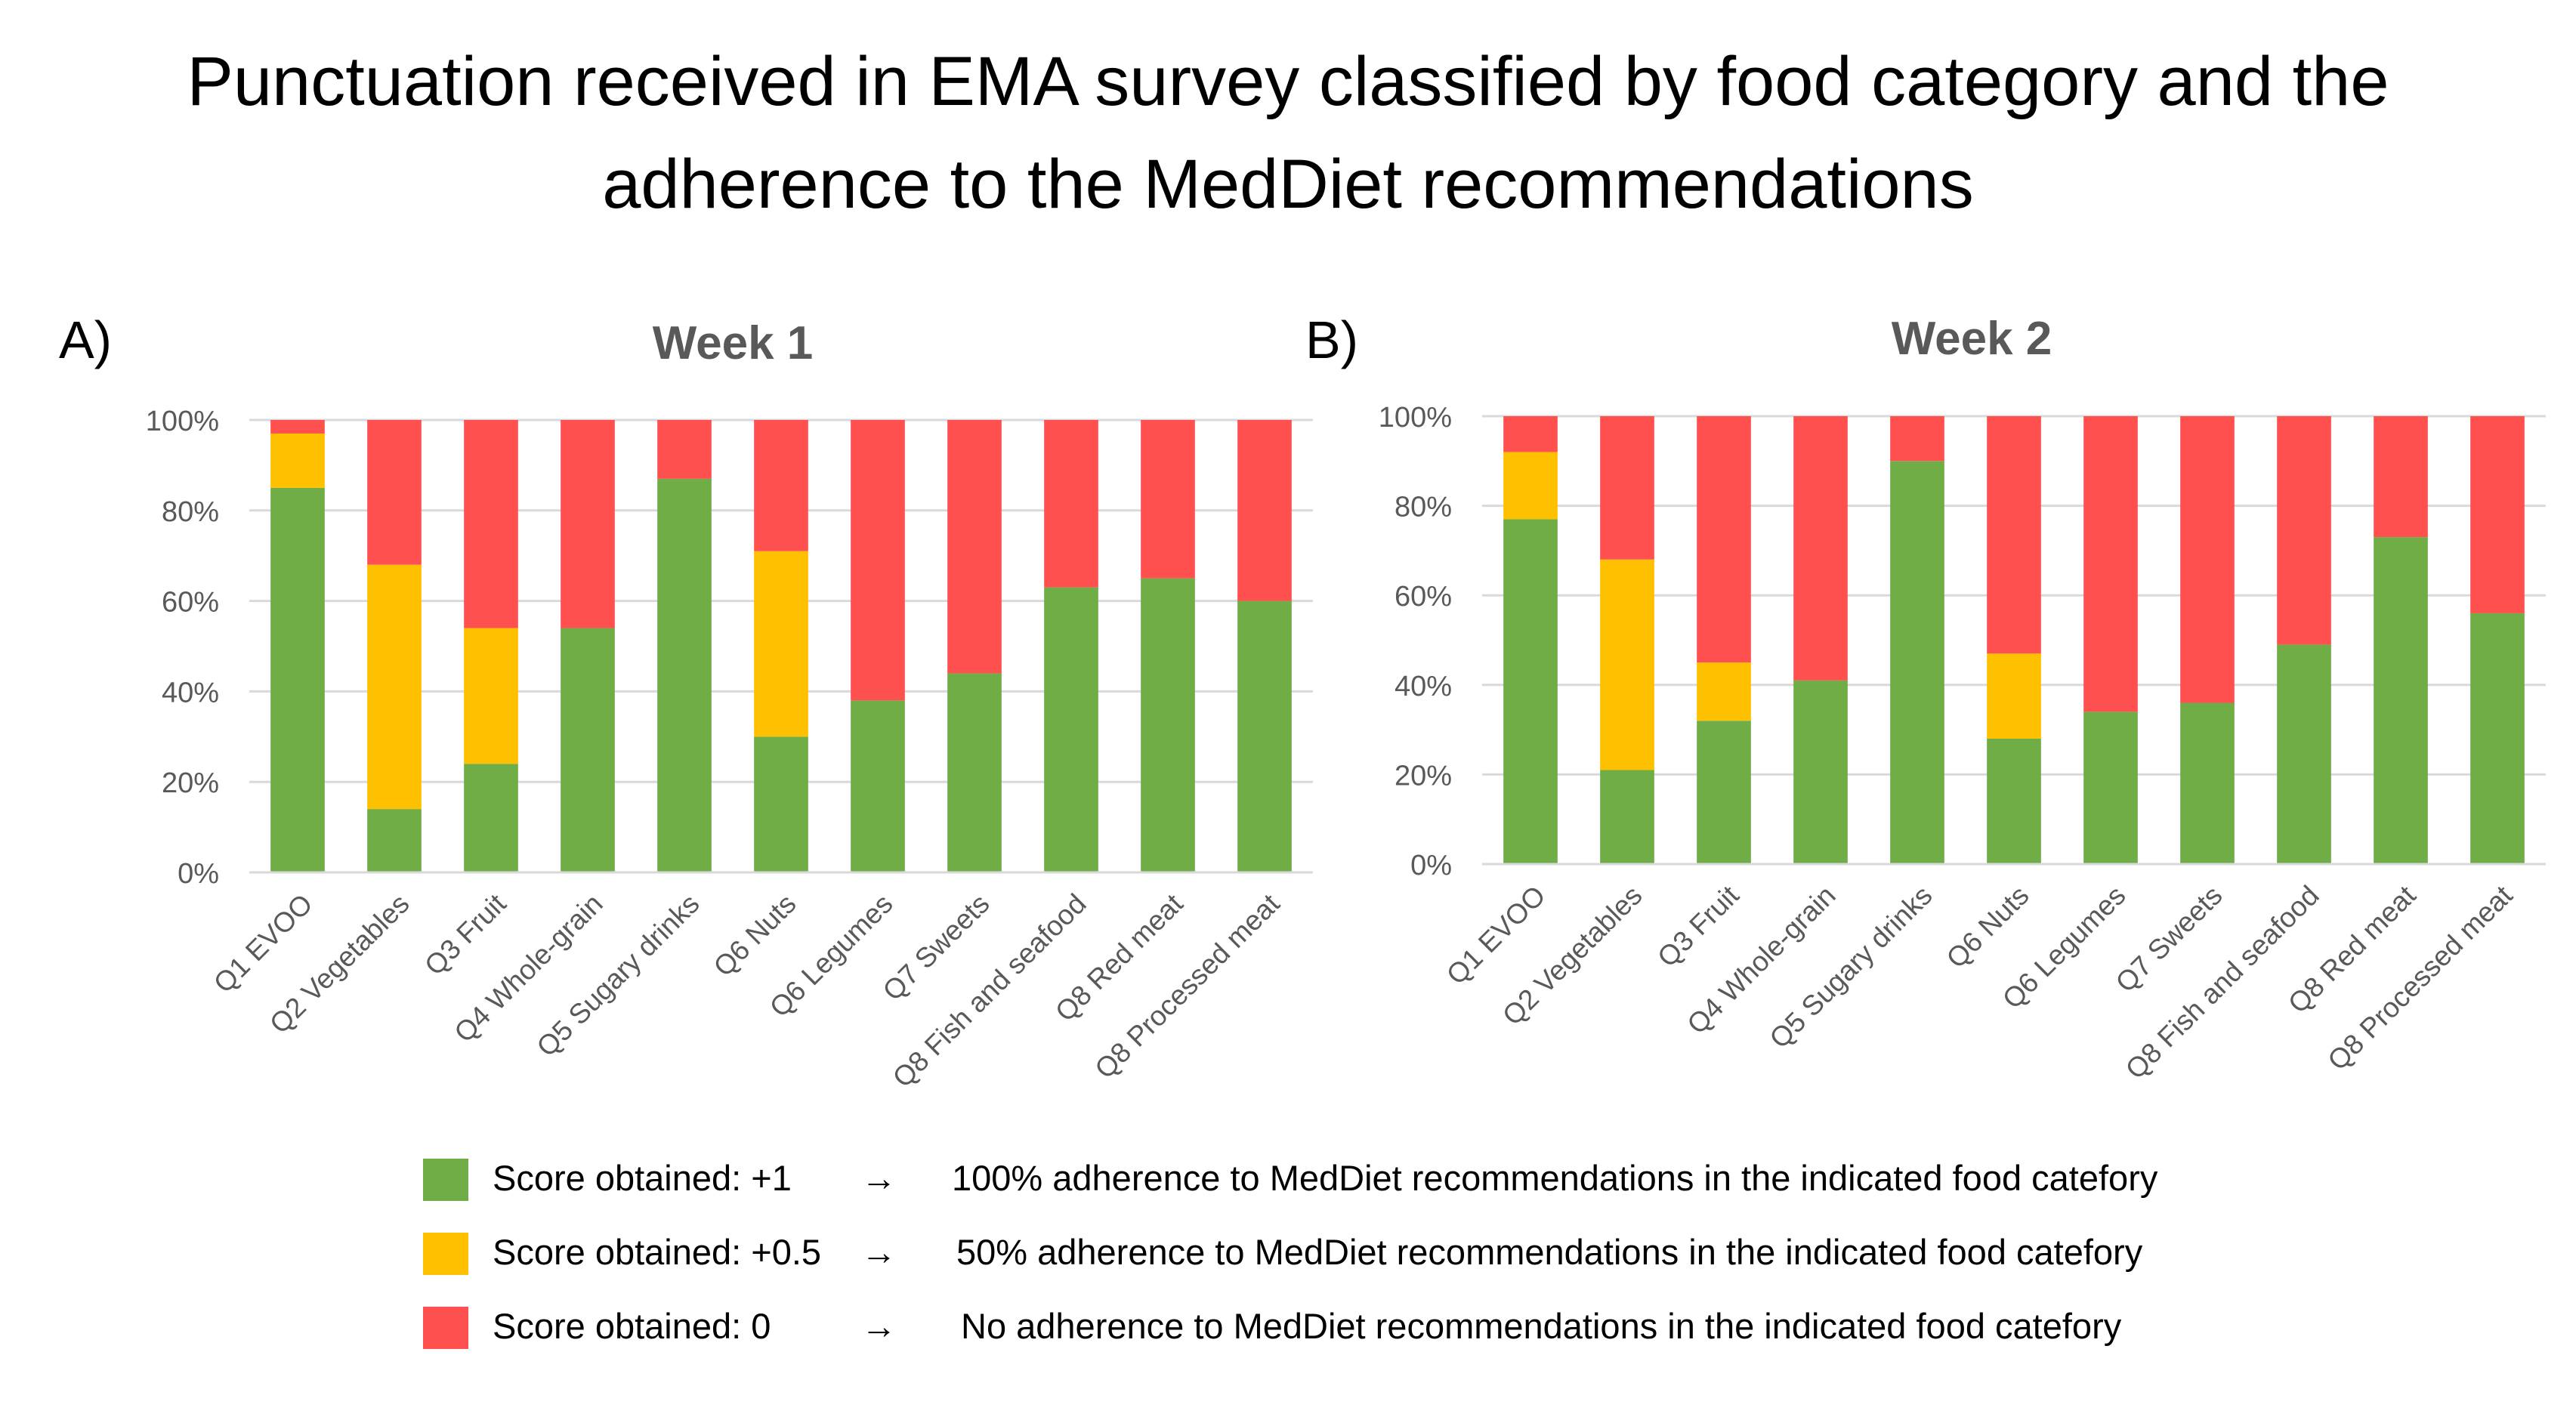 This screenshot has width=2576, height=1423. Describe the element at coordinates (445, 1254) in the screenshot. I see `legend-swatch-yellow` at that location.